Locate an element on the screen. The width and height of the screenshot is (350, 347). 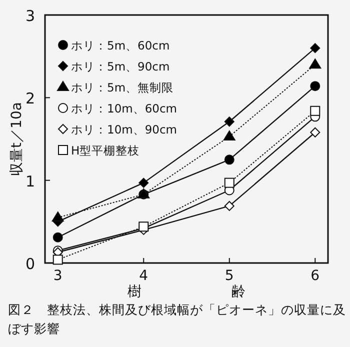
legend-label: H型平棚整枝 is located at coordinates (105, 151).